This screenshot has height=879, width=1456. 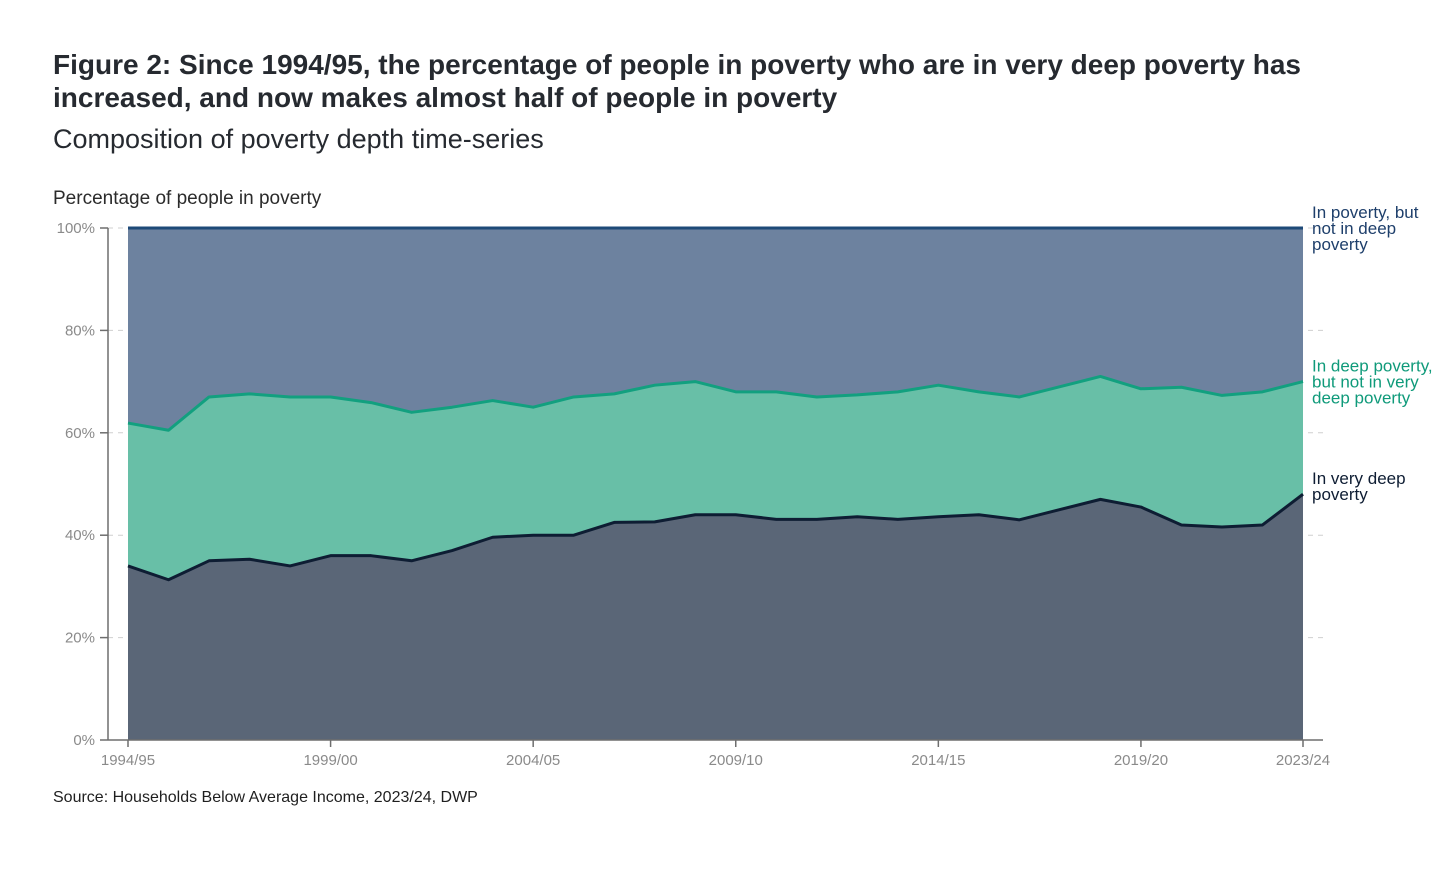 What do you see at coordinates (128, 760) in the screenshot?
I see `x-tick-label: 1994/95` at bounding box center [128, 760].